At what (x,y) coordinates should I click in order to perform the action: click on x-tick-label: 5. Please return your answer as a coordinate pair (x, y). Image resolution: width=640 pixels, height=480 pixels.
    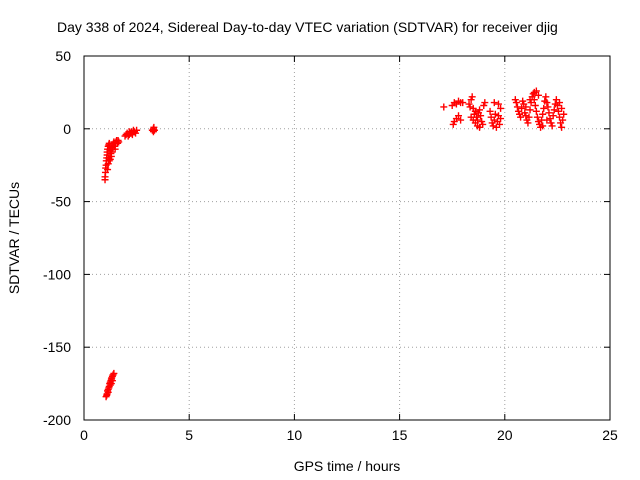
    Looking at the image, I should click on (189, 435).